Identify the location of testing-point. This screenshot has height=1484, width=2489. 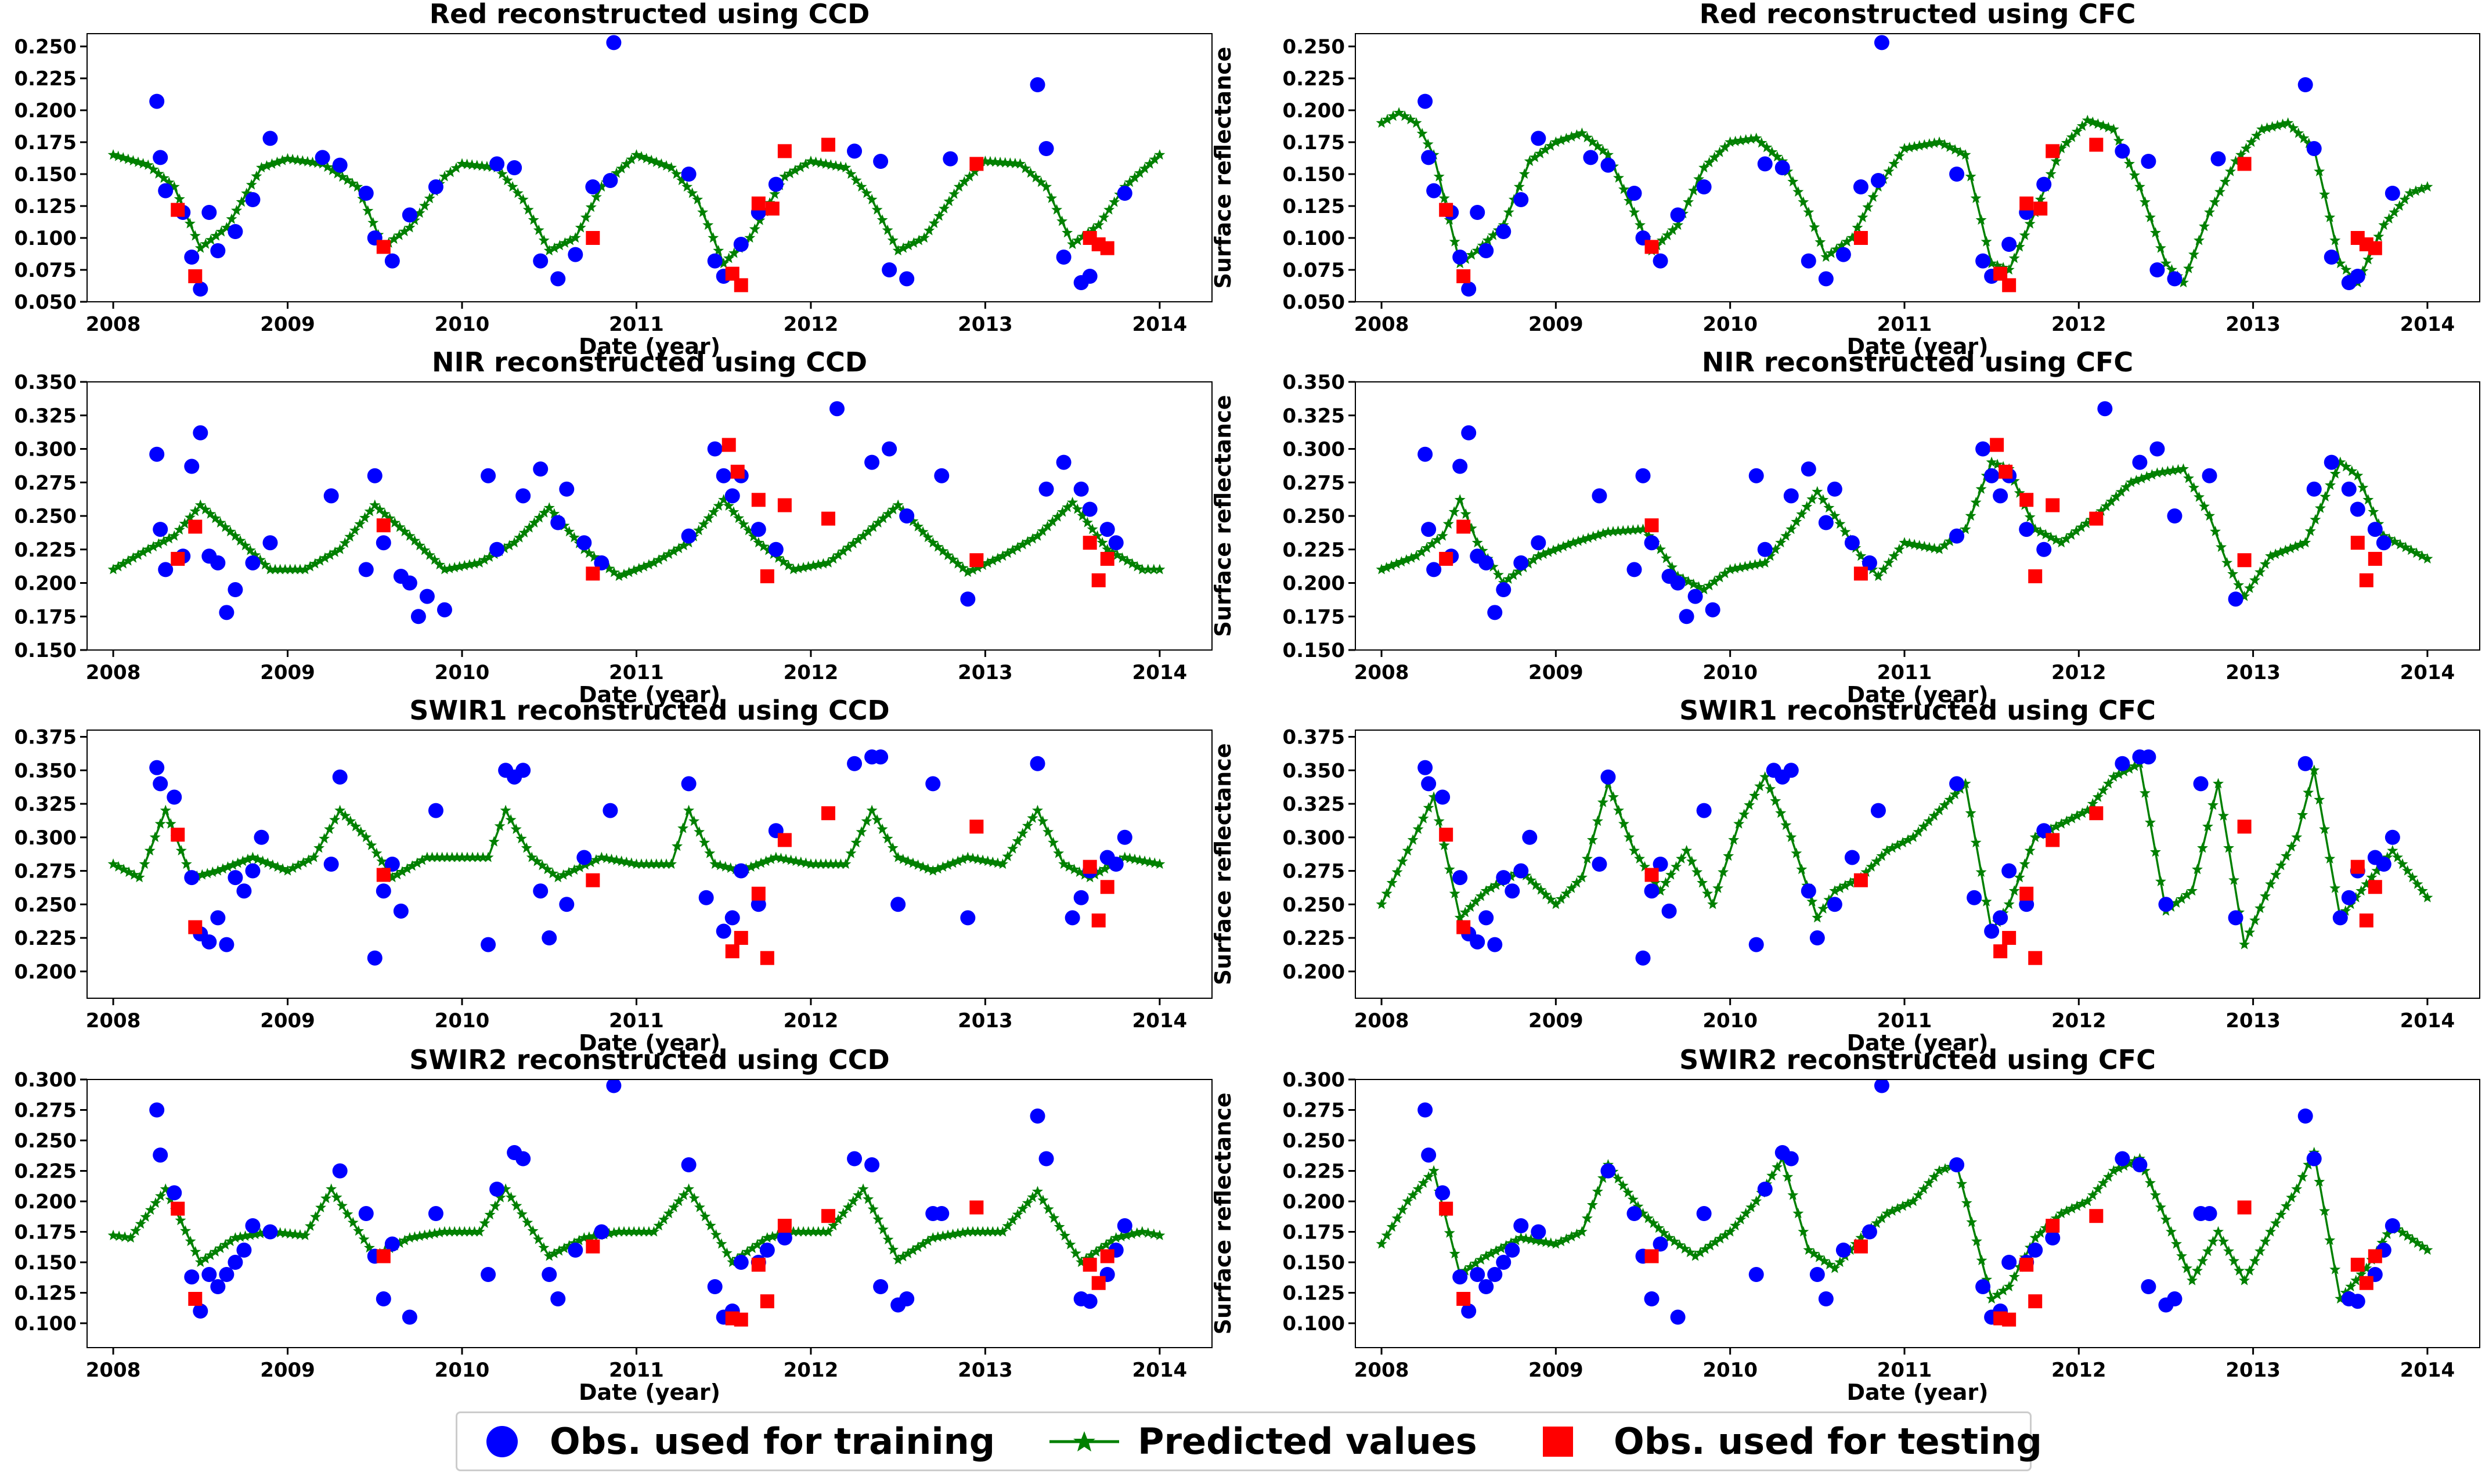
(1107, 1256).